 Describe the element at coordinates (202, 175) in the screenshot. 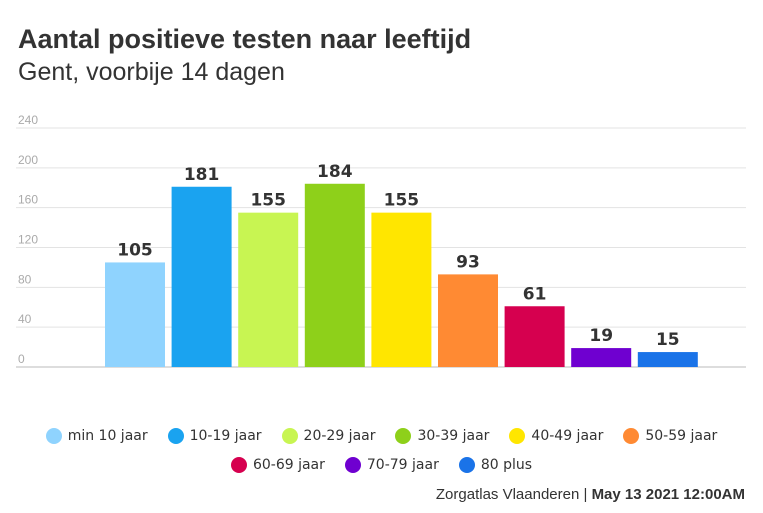

I see `bar-value-label: 181` at that location.